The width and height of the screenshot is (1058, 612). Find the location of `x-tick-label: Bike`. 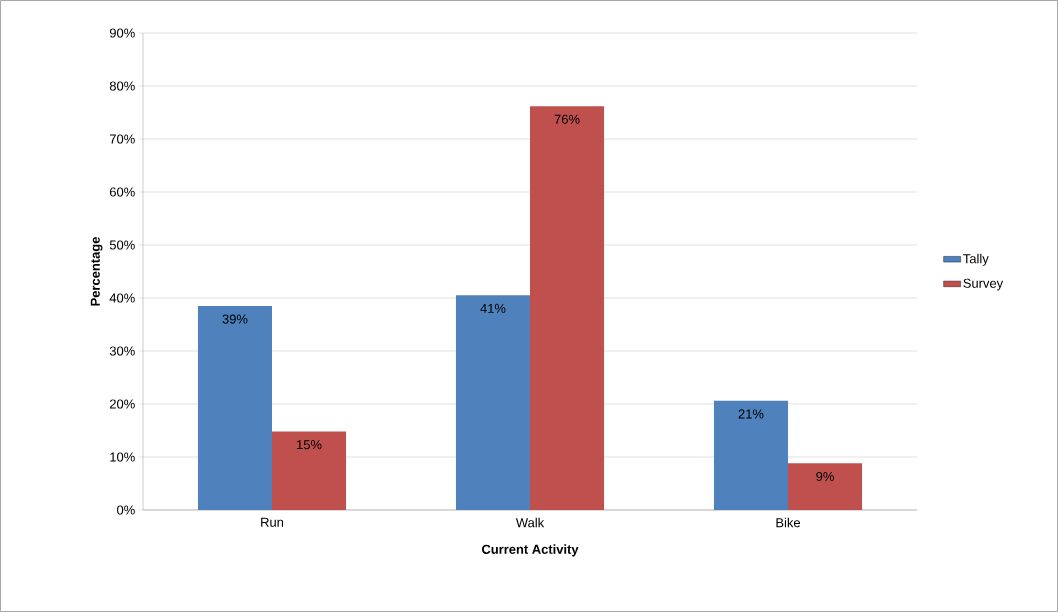

x-tick-label: Bike is located at coordinates (788, 522).